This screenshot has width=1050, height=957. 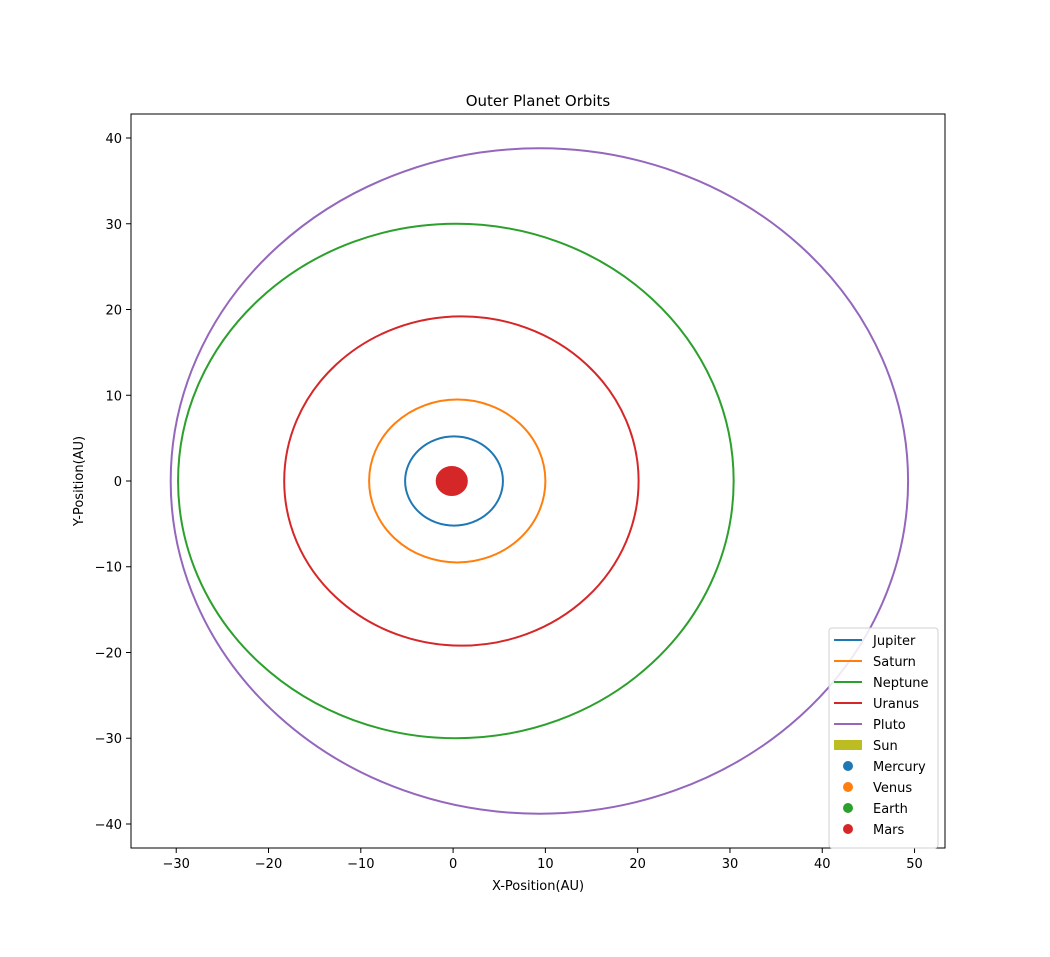 What do you see at coordinates (848, 766) in the screenshot?
I see `legend-swatch-mercury` at bounding box center [848, 766].